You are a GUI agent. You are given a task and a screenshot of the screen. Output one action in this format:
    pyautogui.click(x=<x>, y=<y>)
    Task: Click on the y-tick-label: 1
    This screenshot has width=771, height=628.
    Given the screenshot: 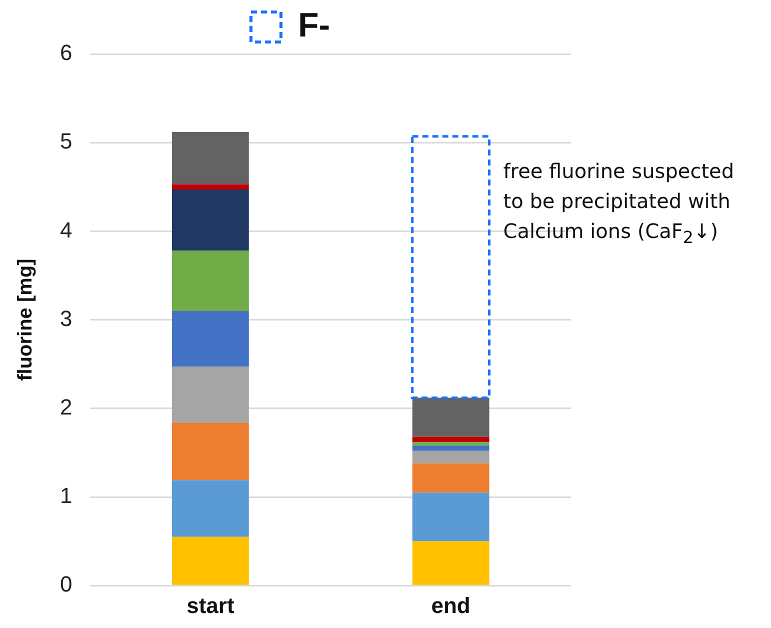 What is the action you would take?
    pyautogui.click(x=66, y=495)
    